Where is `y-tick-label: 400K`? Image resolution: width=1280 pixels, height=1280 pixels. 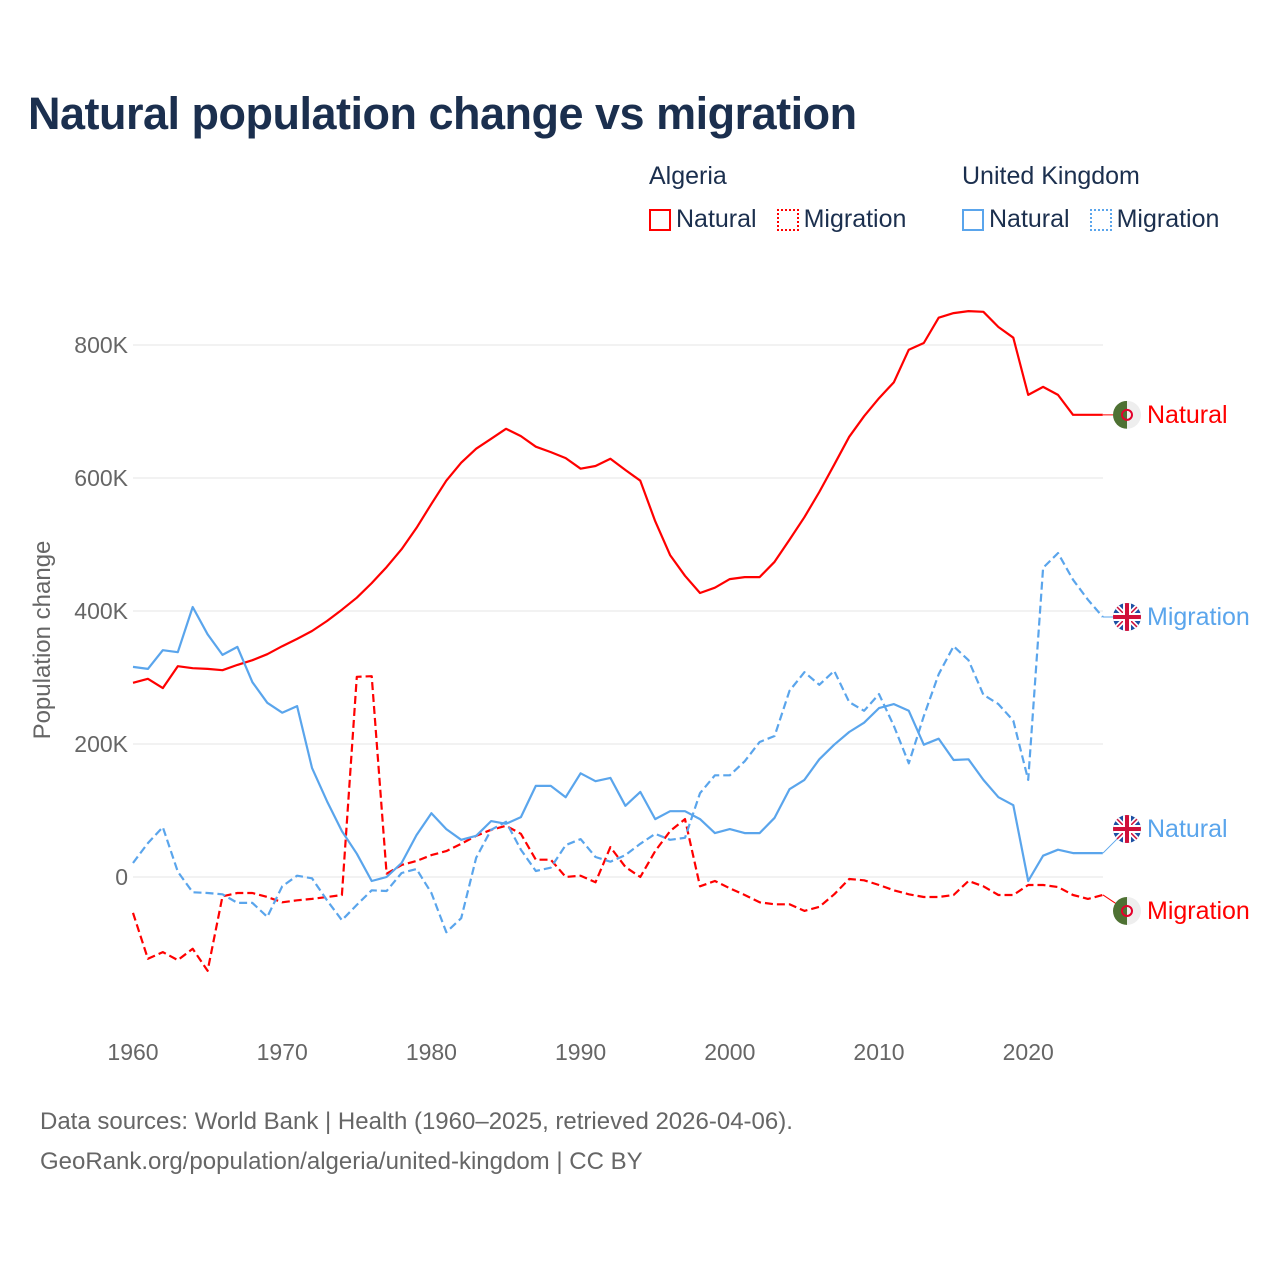
y-tick-label: 400K is located at coordinates (101, 611).